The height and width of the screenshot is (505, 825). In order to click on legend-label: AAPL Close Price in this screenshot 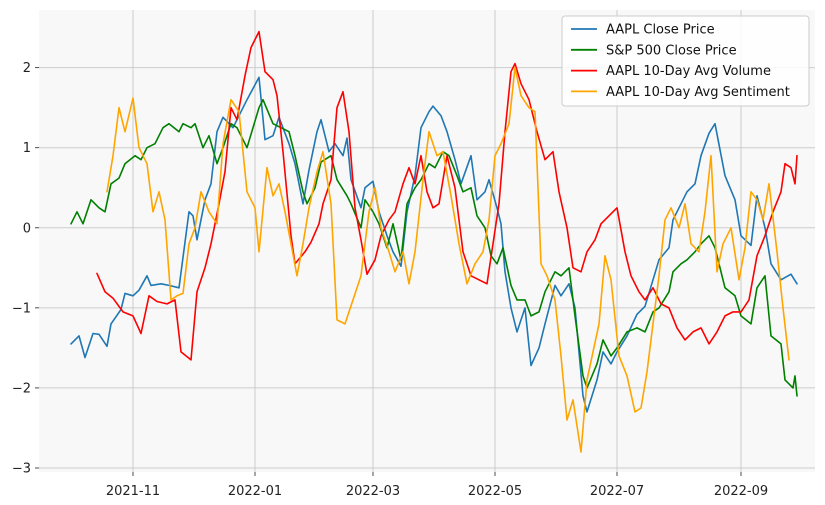, I will do `click(660, 30)`.